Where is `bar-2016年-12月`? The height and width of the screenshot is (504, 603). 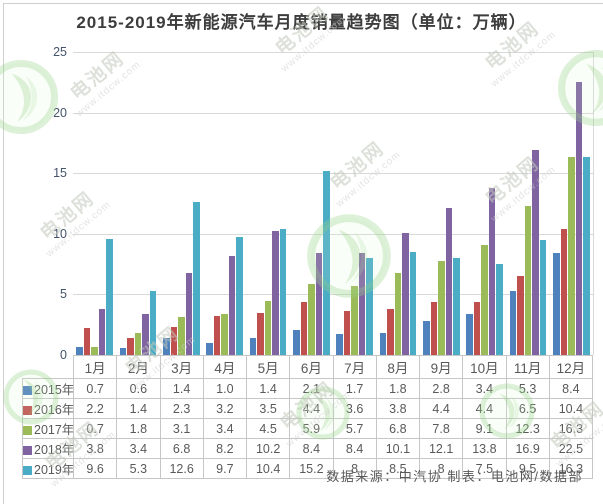
bar-2016年-12月 is located at coordinates (564, 292).